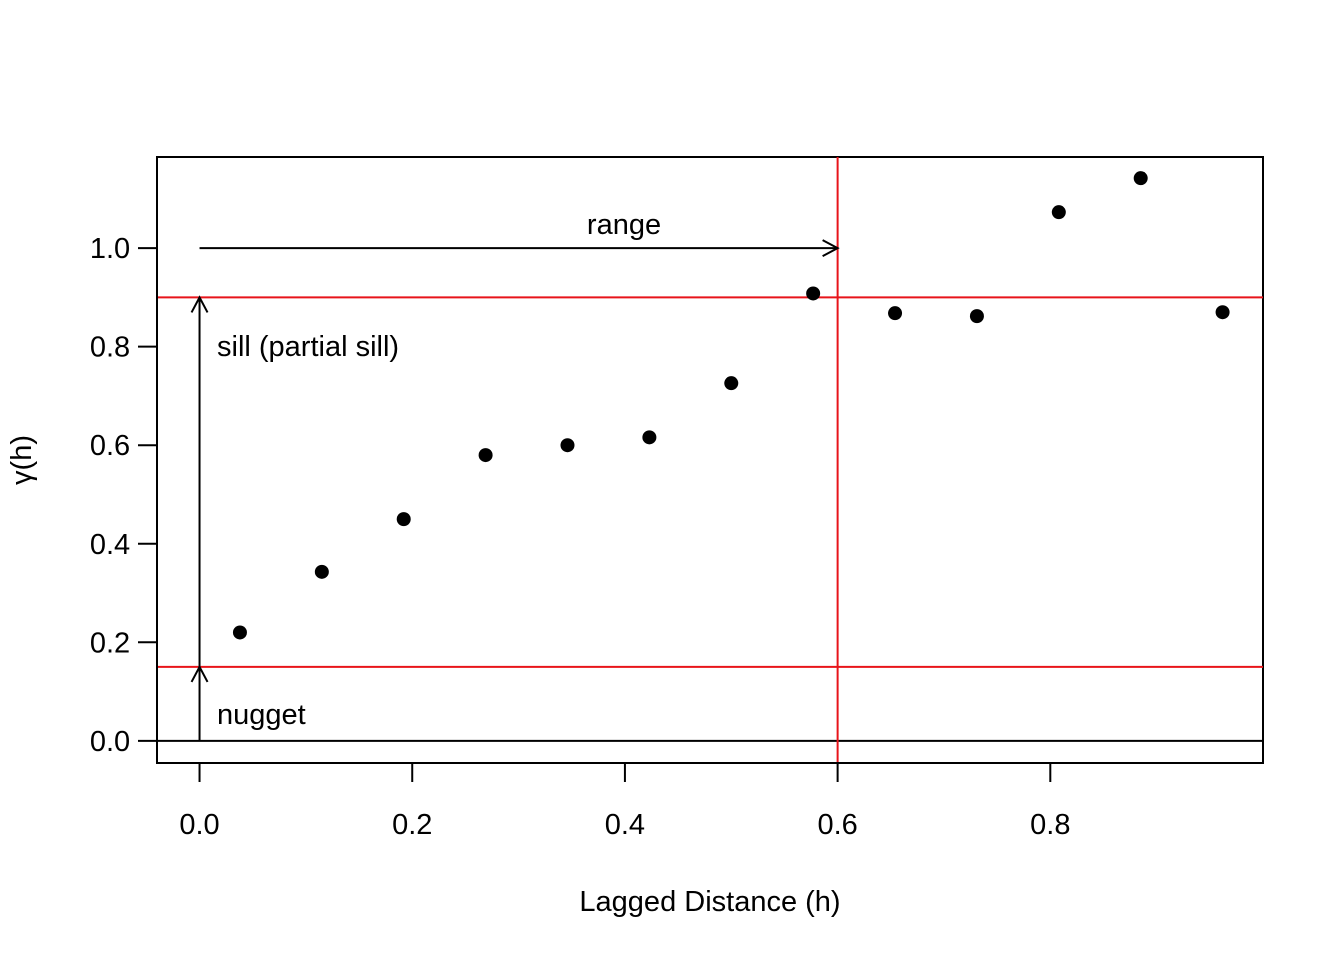 The image size is (1344, 960). I want to click on y-tick-label: 0.2, so click(110, 643).